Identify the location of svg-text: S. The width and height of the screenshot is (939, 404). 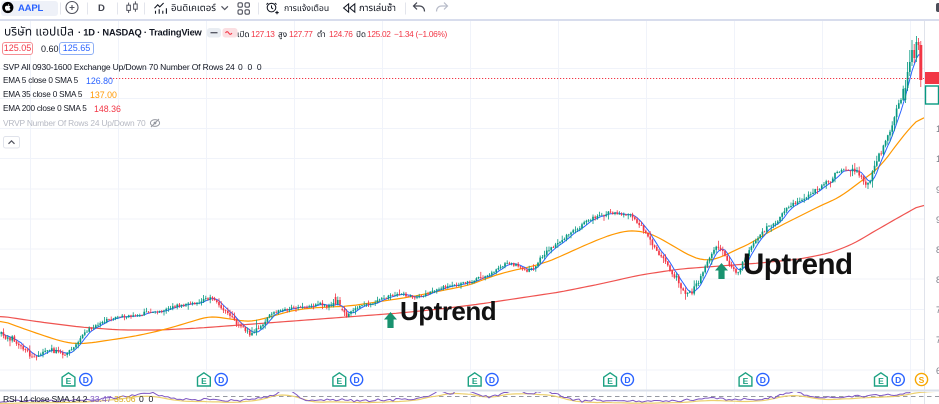
(922, 380).